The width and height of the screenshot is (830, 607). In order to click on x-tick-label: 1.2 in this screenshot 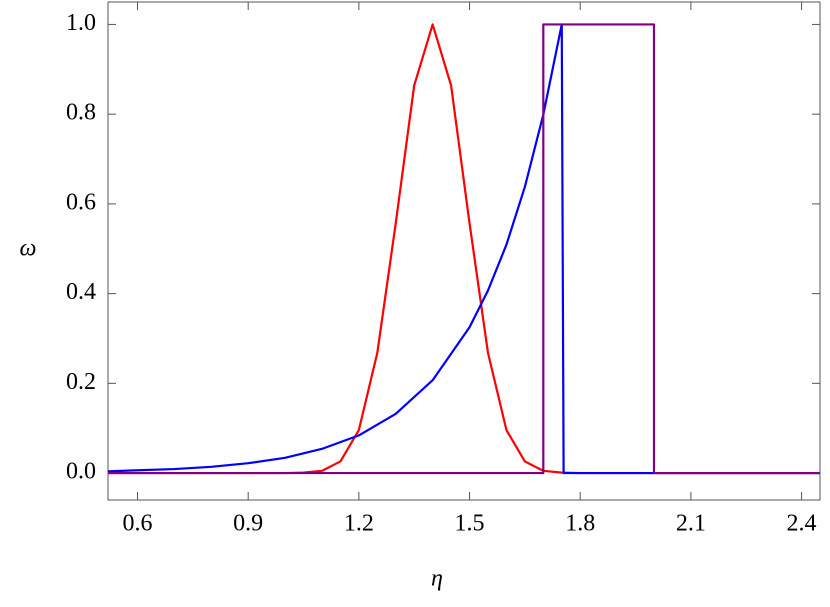, I will do `click(359, 524)`.